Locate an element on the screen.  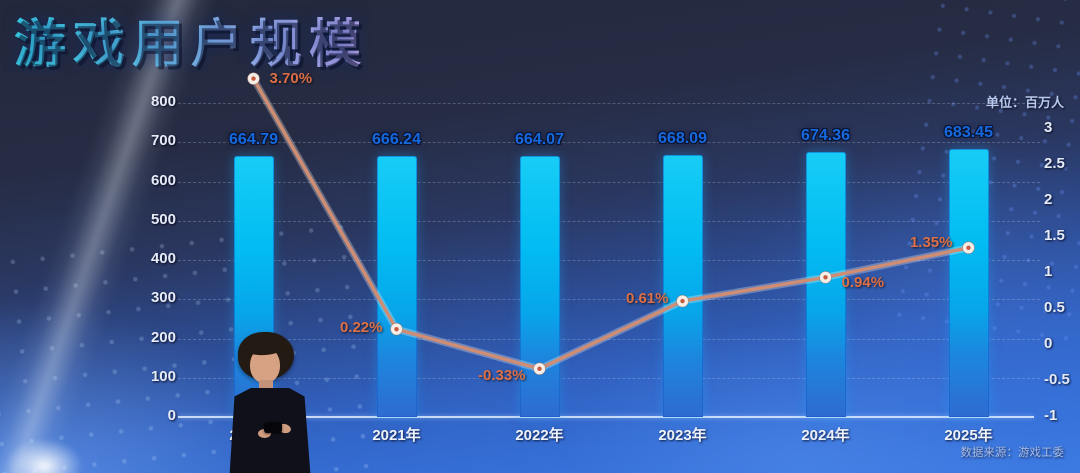
chart-title: 游戏用户规模 is located at coordinates (191, 39).